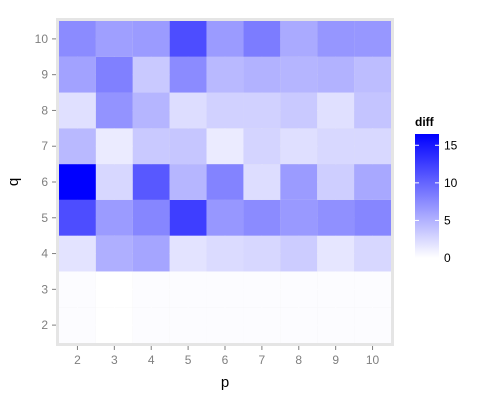  What do you see at coordinates (427, 196) in the screenshot?
I see `legend-colorbar` at bounding box center [427, 196].